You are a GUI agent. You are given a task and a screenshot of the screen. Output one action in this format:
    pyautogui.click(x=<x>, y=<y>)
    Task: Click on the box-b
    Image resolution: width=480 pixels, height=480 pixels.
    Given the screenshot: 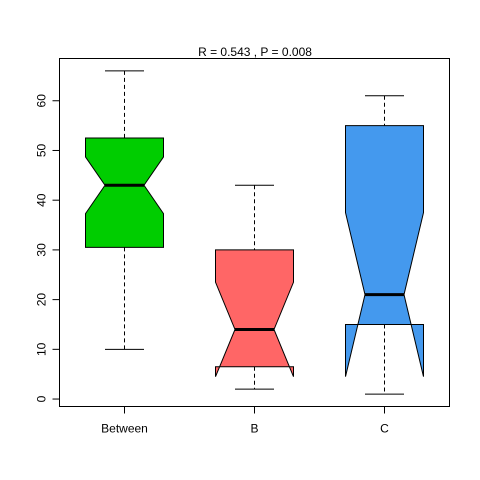 What is the action you would take?
    pyautogui.click(x=254, y=287)
    